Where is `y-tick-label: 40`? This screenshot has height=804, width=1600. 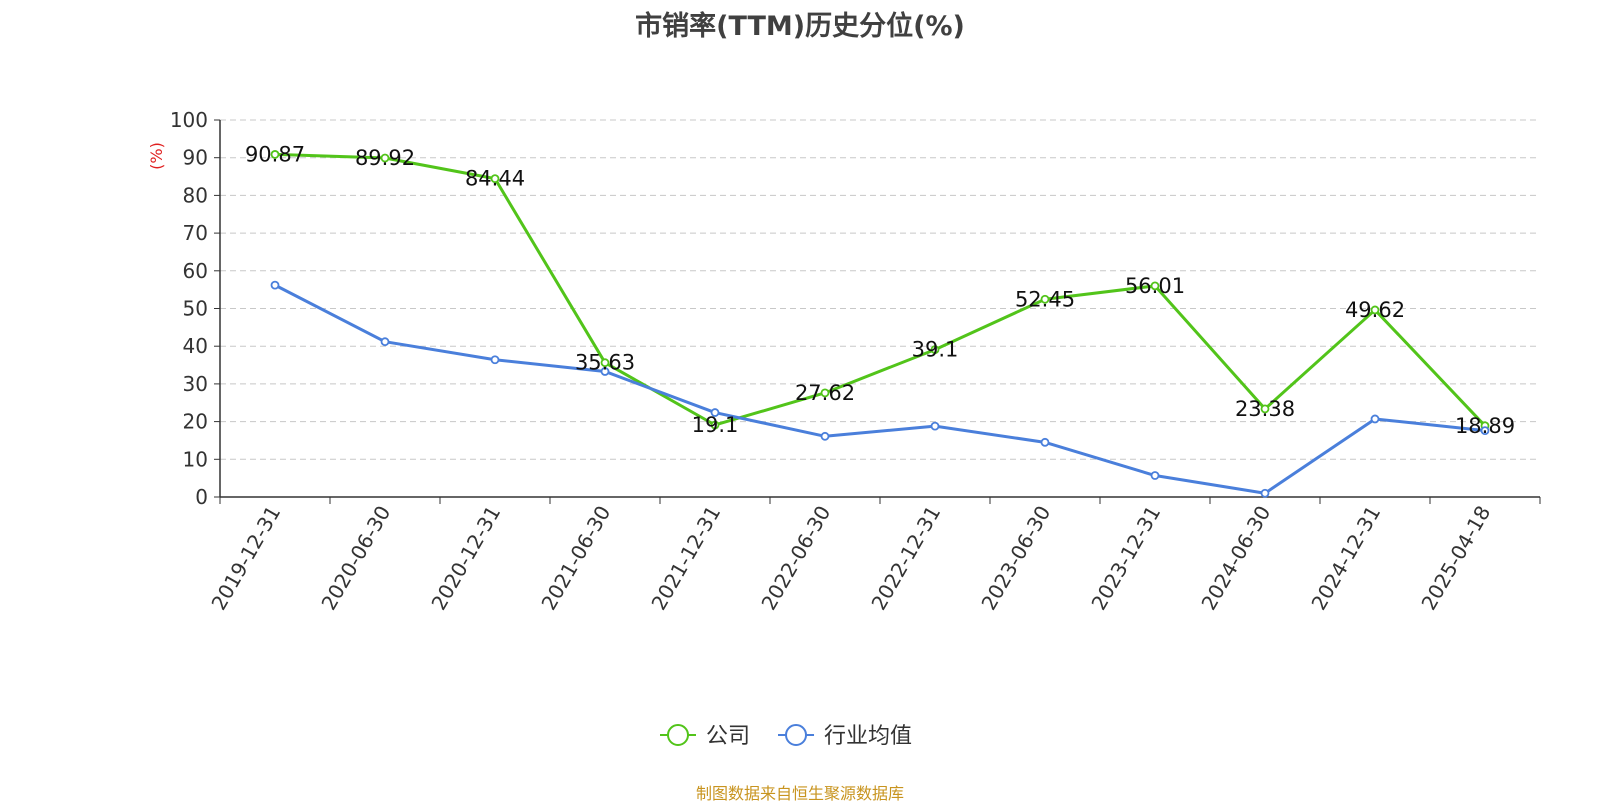
y-tick-label: 40 is located at coordinates (195, 346).